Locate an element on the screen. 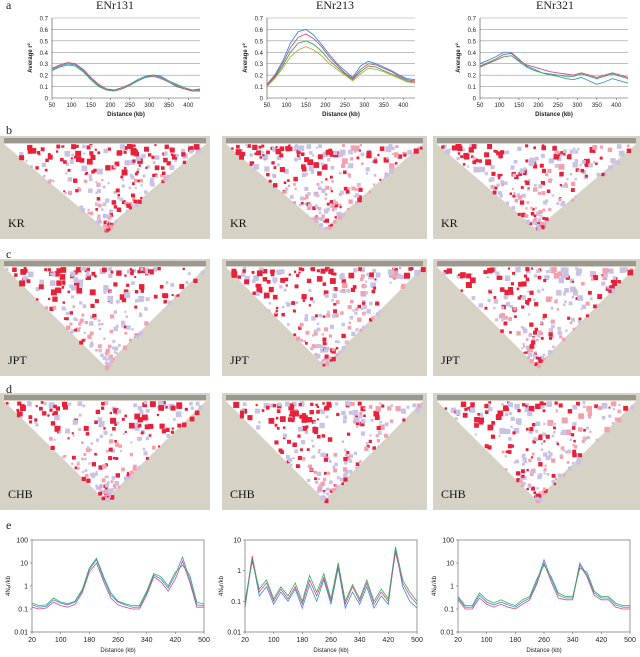  x-tick-label: 20 is located at coordinates (32, 640).